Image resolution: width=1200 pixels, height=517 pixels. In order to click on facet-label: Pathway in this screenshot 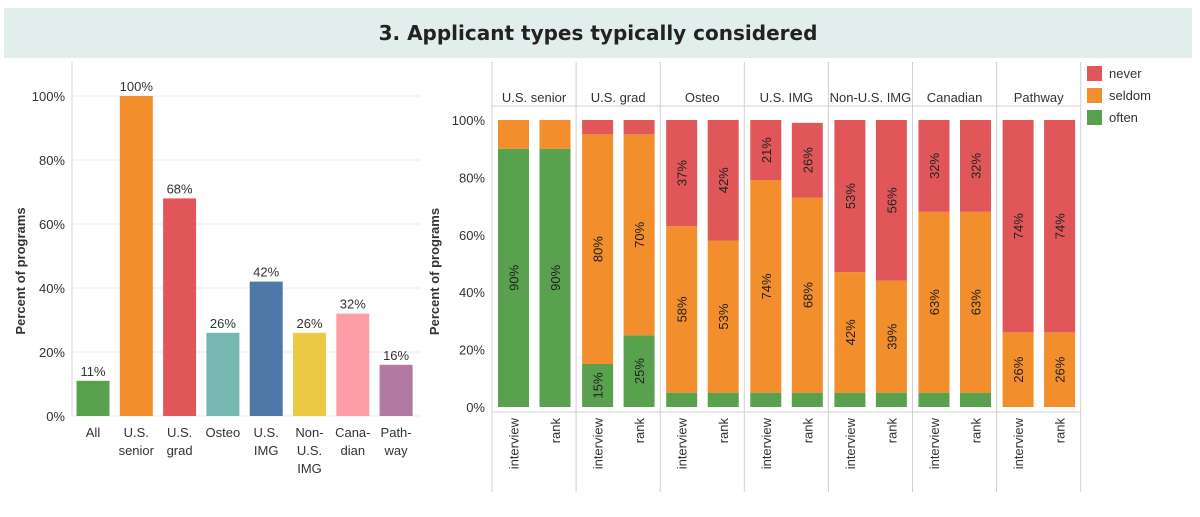, I will do `click(1039, 97)`.